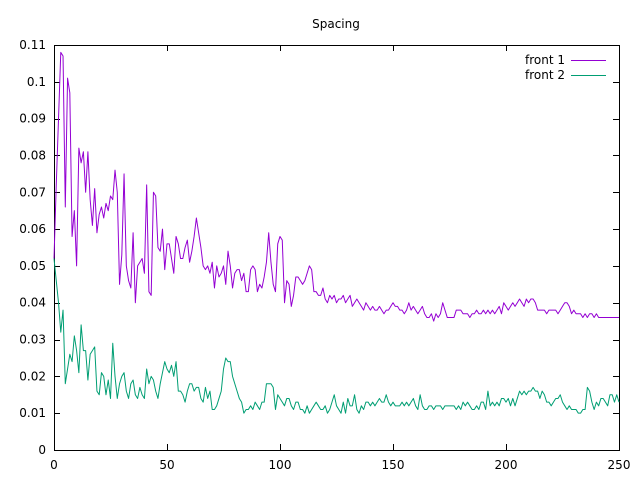 This screenshot has width=640, height=480. I want to click on y-tick-label: 0.11, so click(32, 45).